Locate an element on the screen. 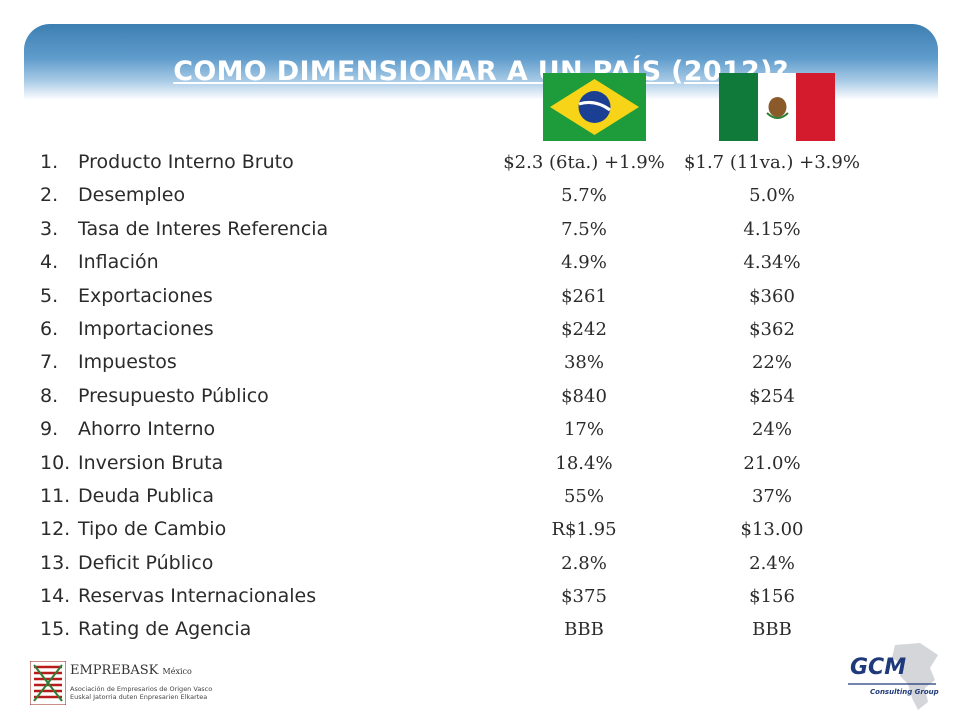  brazil-value: 17% is located at coordinates (583, 430).